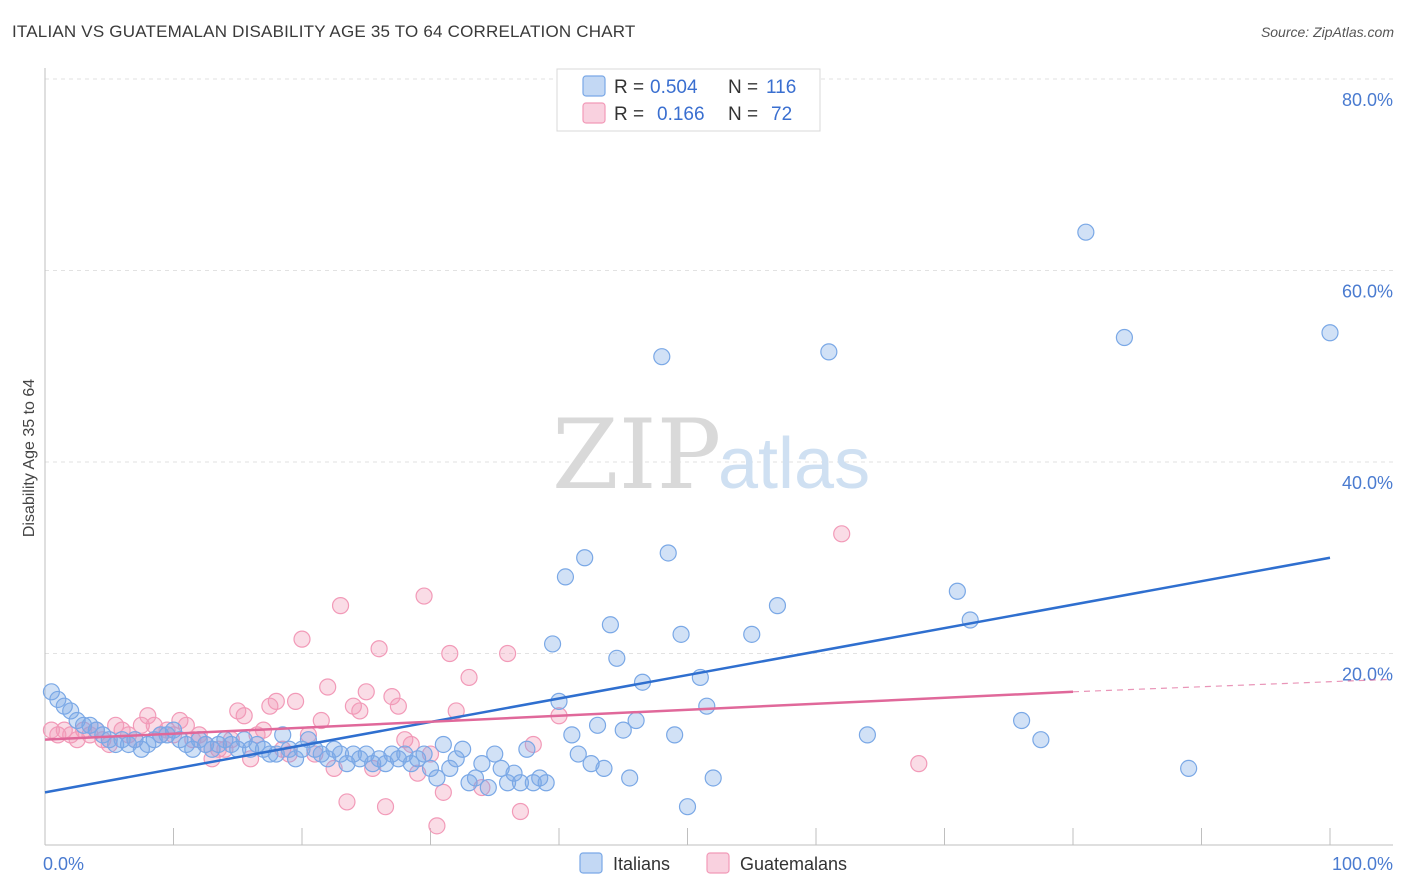 This screenshot has height=892, width=1406. Describe the element at coordinates (636, 455) in the screenshot. I see `watermark-zip: ZIP` at that location.